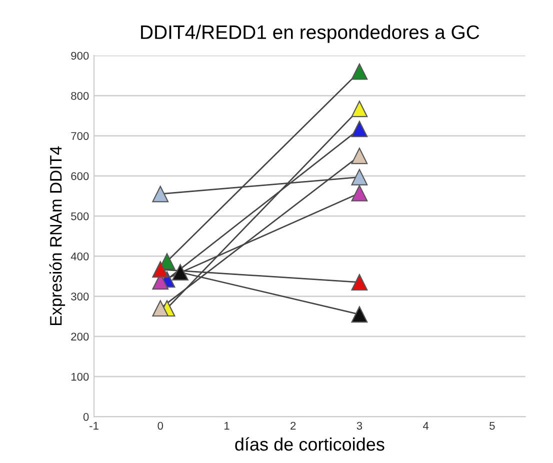  I want to click on y-tick-label: 800, so click(80, 96).